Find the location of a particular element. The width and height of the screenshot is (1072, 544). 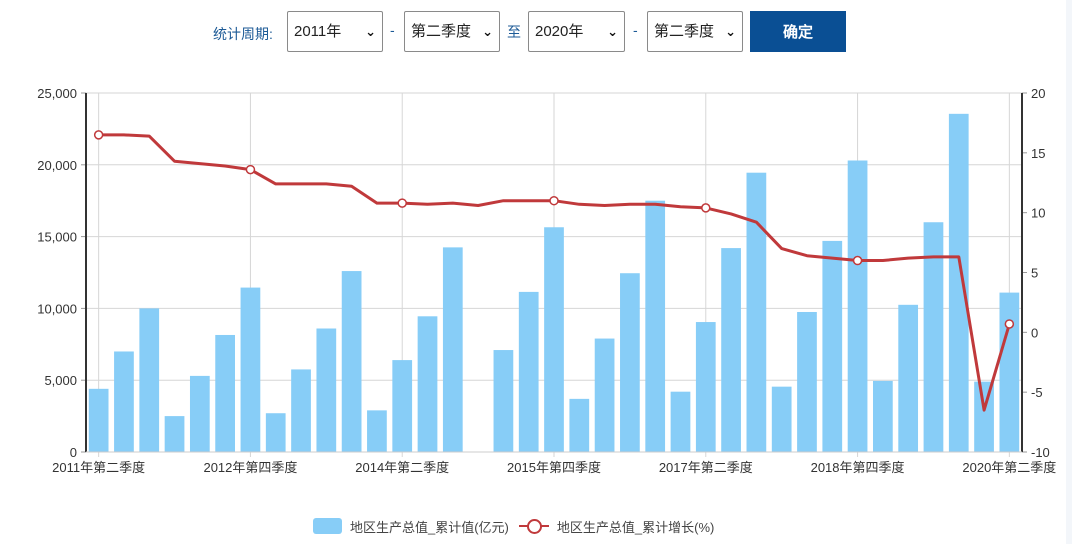

y-right-tick-label: -5 is located at coordinates (1037, 392).